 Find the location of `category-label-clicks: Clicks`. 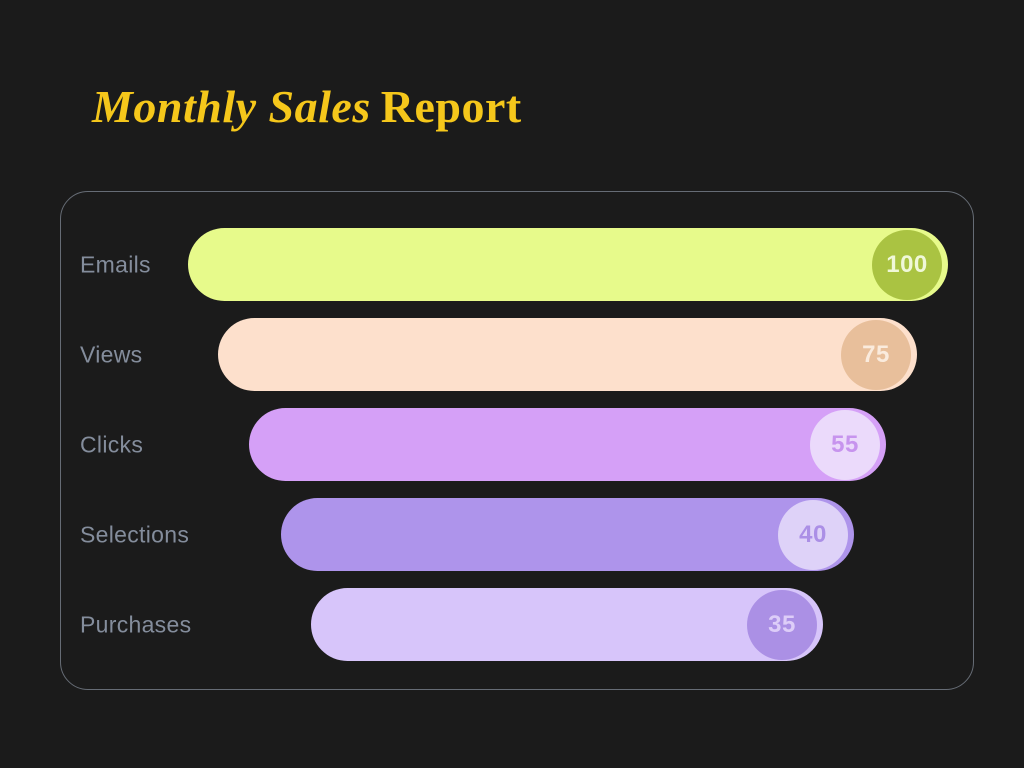

category-label-clicks: Clicks is located at coordinates (112, 444).